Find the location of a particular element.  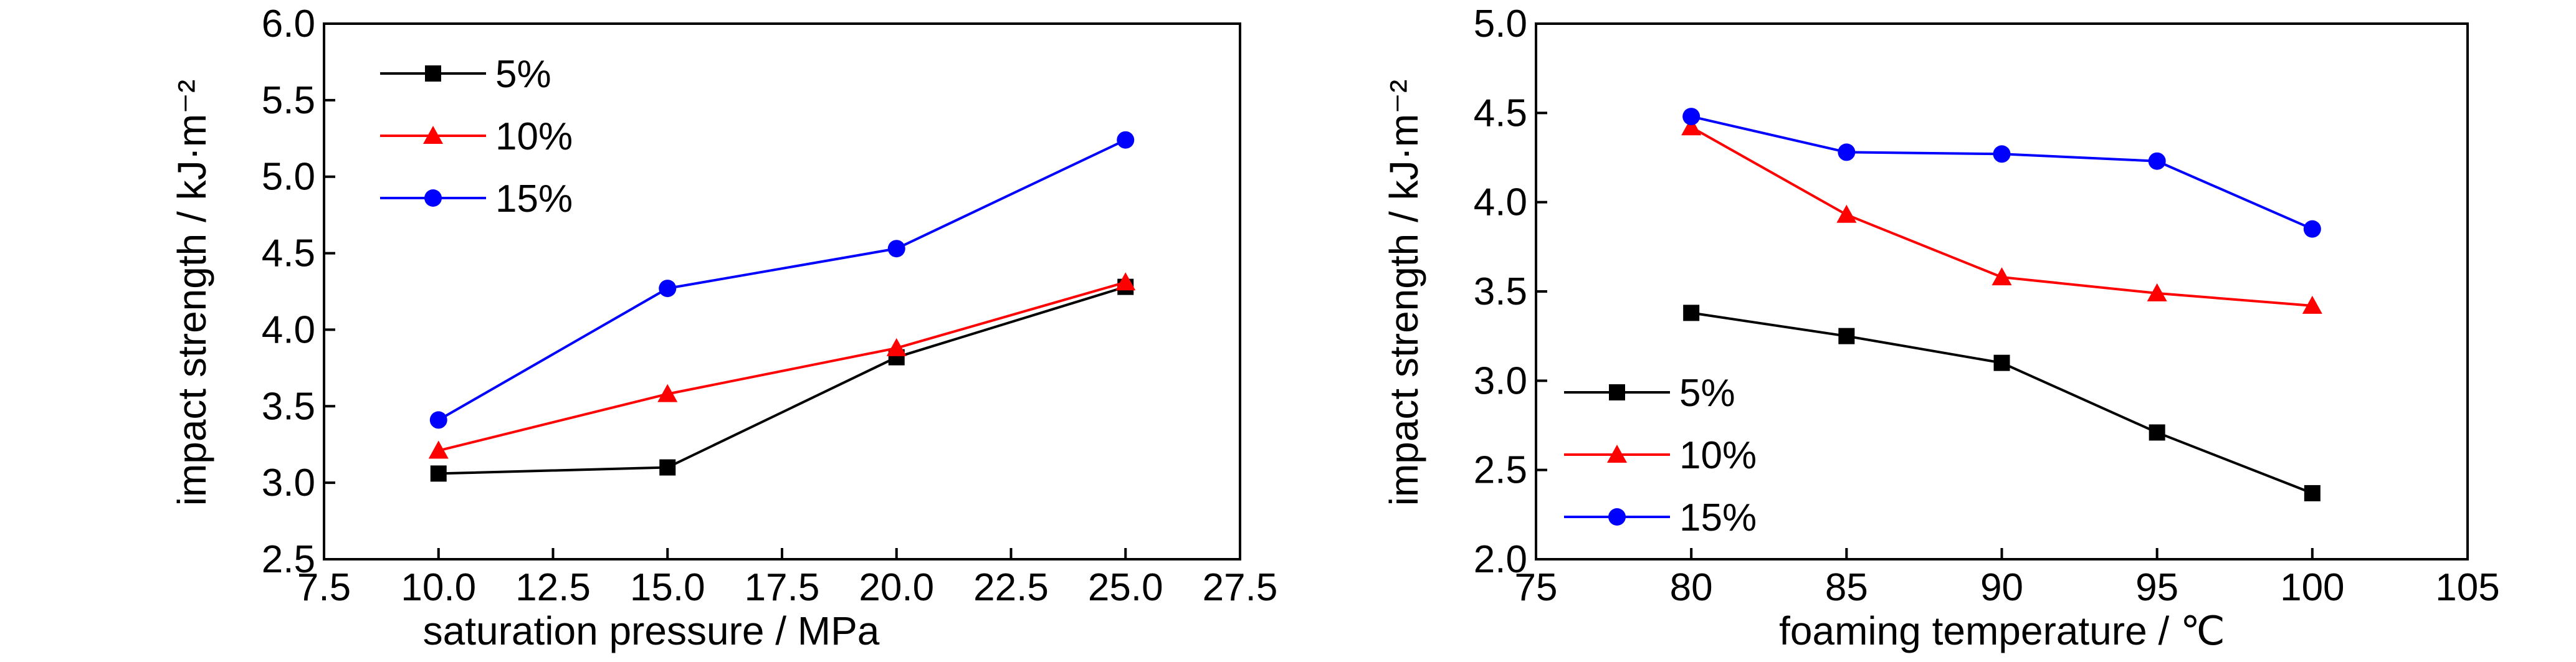

y-tick-label: 6.0 is located at coordinates (288, 23).